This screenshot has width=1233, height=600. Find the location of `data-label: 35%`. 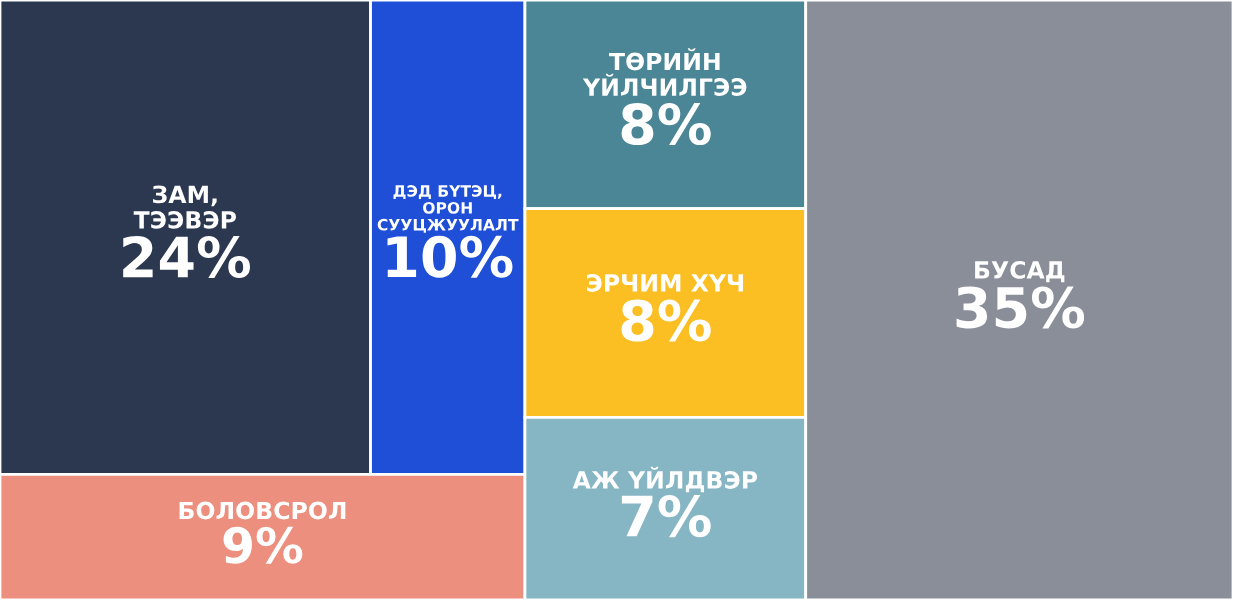

data-label: 35% is located at coordinates (1020, 307).